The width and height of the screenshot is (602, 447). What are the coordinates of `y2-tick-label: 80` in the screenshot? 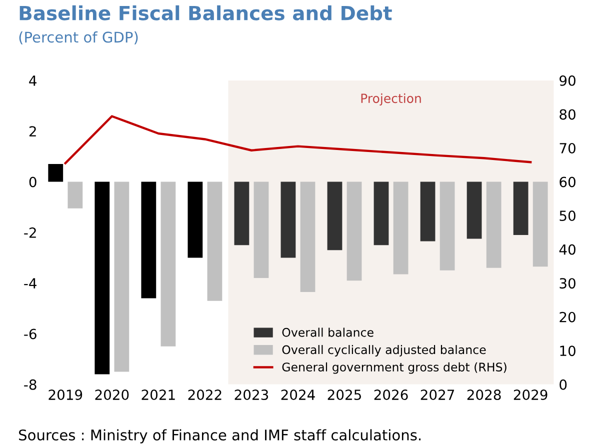 It's located at (568, 114).